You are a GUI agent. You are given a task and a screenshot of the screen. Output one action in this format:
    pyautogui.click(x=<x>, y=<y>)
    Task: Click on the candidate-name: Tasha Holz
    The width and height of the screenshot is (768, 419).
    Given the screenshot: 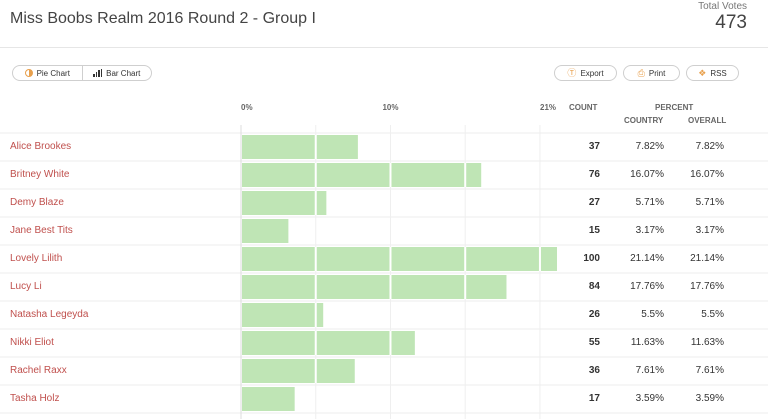 What is the action you would take?
    pyautogui.click(x=35, y=398)
    